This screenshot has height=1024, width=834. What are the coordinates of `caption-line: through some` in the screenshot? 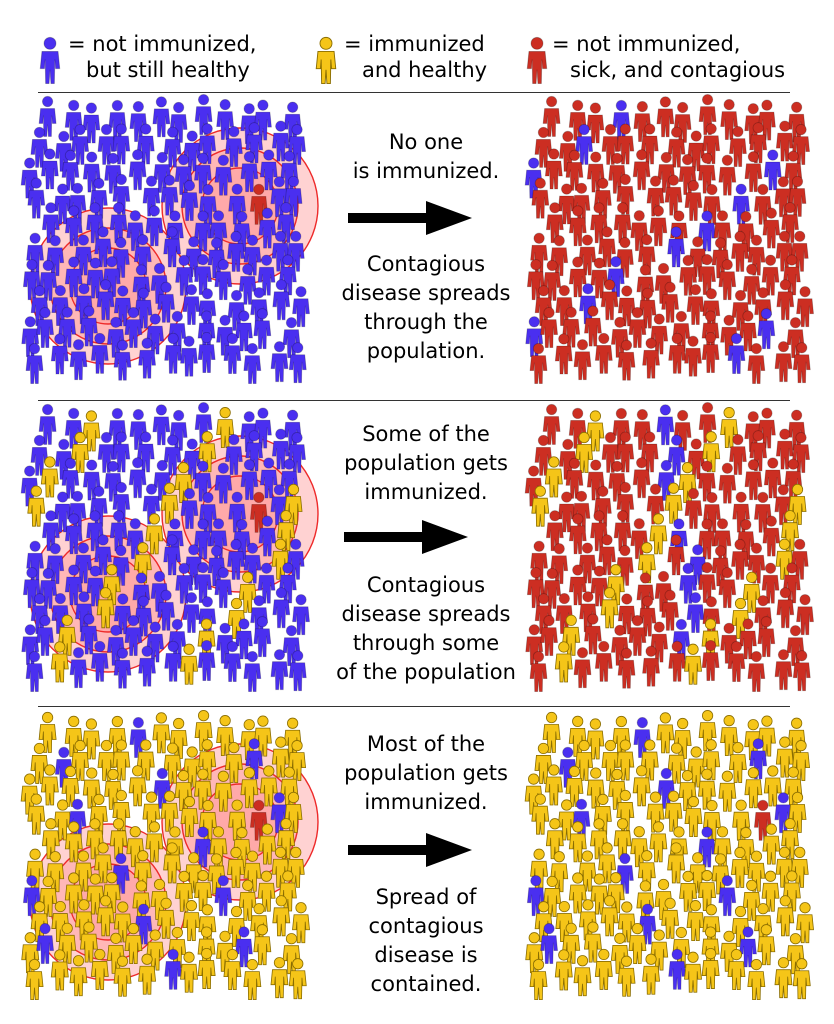 It's located at (426, 643).